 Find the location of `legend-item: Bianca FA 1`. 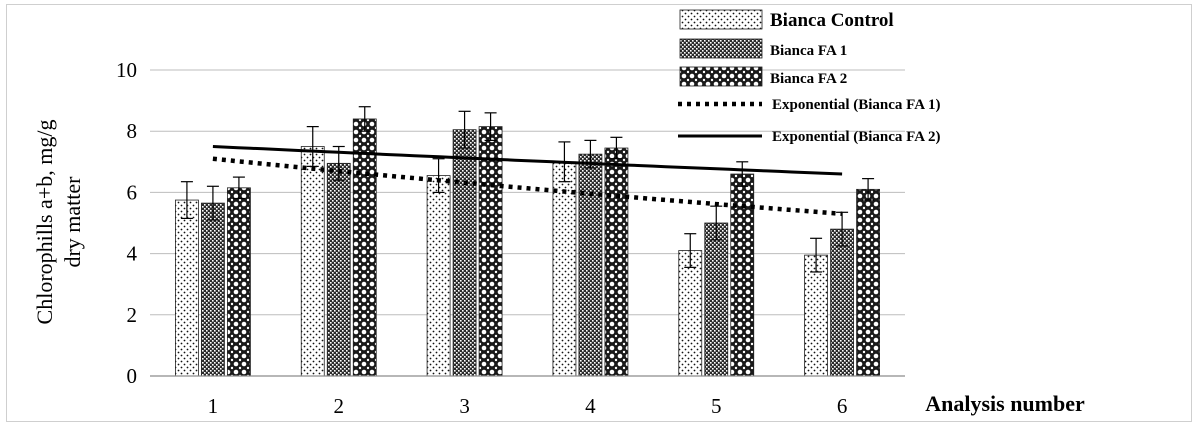

legend-item: Bianca FA 1 is located at coordinates (763, 48).